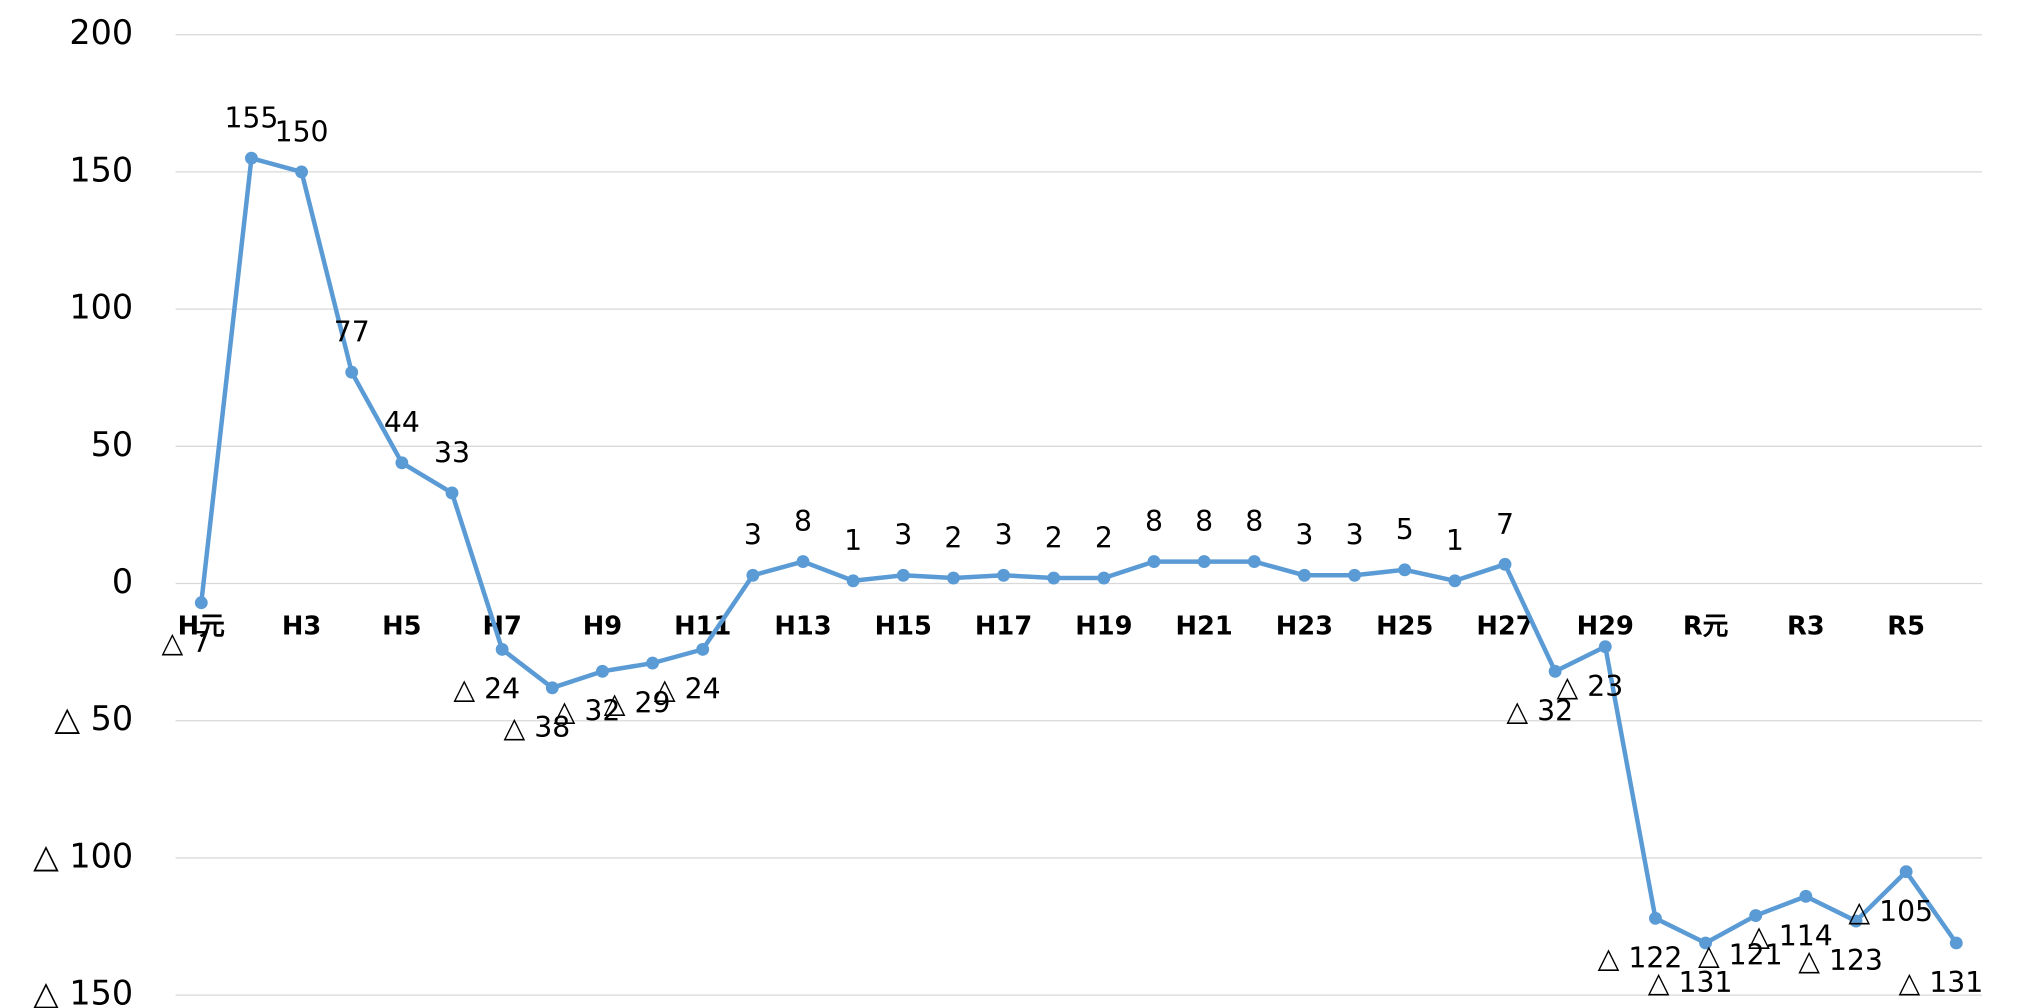  Describe the element at coordinates (93, 718) in the screenshot. I see `y-tick-label: △ 50` at that location.